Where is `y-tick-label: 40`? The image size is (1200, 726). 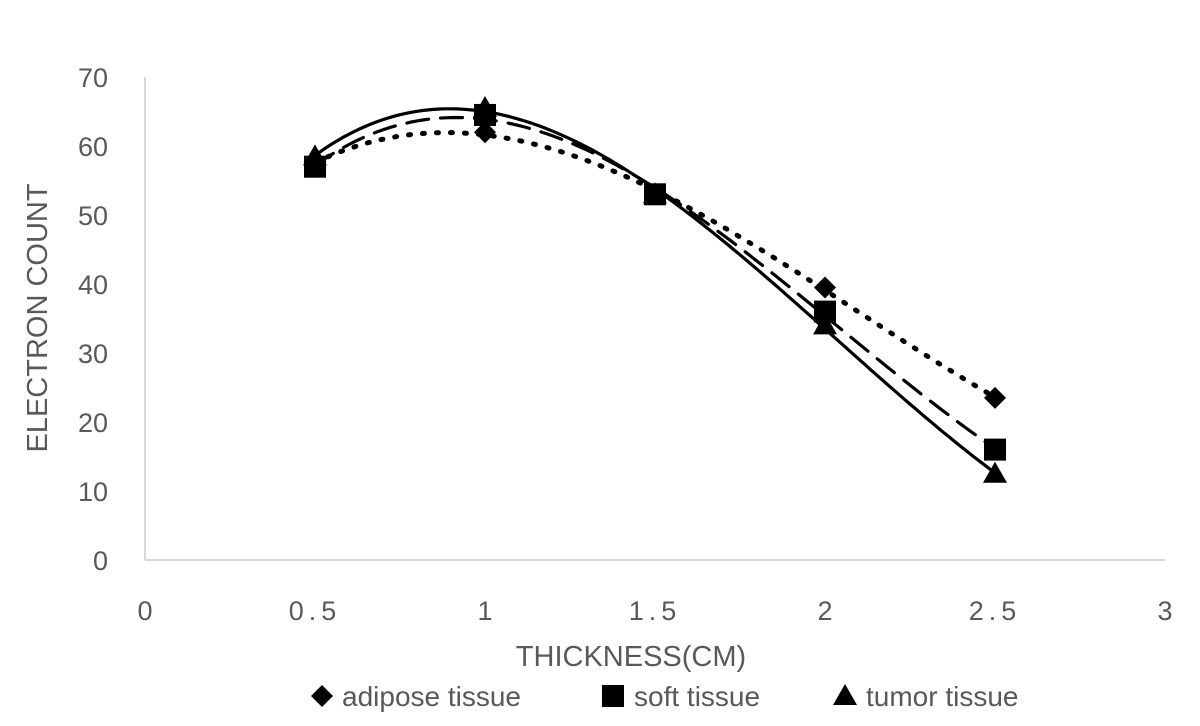
y-tick-label: 40 is located at coordinates (93, 285).